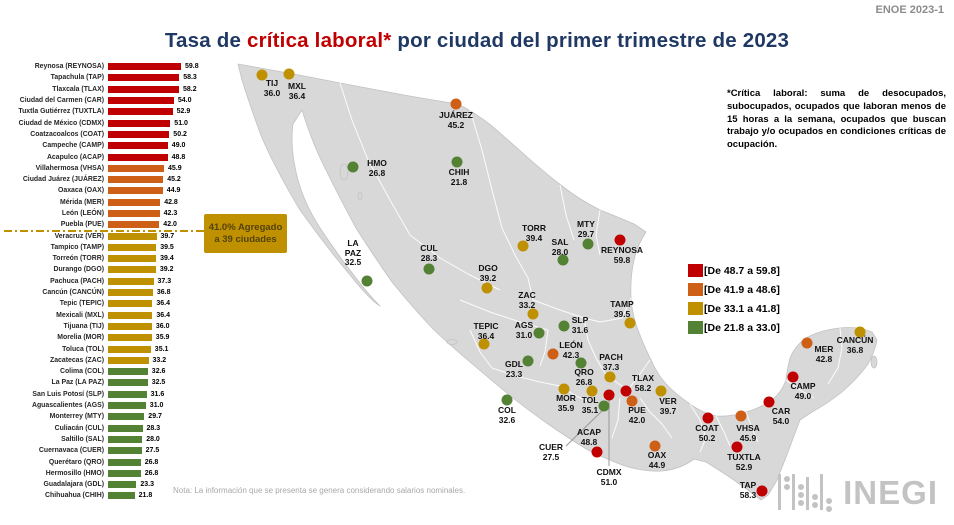  Describe the element at coordinates (152, 451) in the screenshot. I see `bar-value: 27.5` at that location.